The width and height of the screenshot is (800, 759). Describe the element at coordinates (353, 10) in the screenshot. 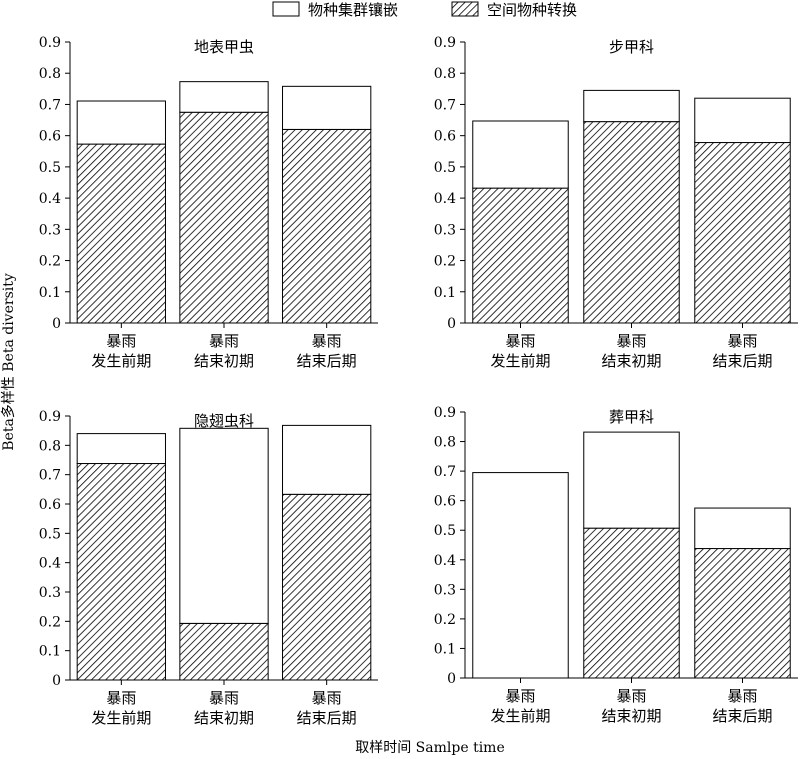

I see `legend-label: 物种集群镶嵌` at that location.